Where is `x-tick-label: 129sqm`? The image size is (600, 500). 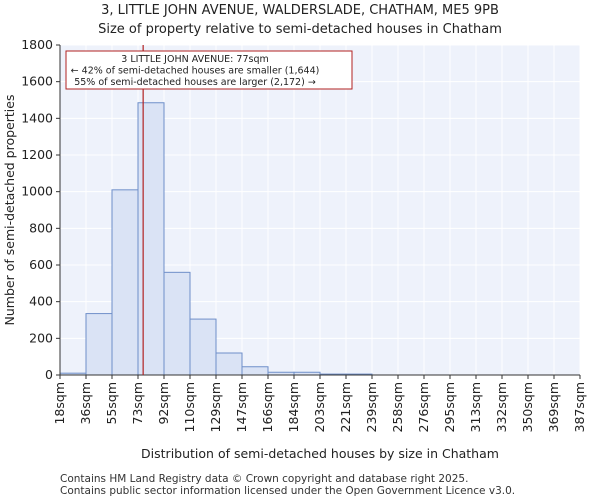 x-tick-label: 129sqm is located at coordinates (215, 407).